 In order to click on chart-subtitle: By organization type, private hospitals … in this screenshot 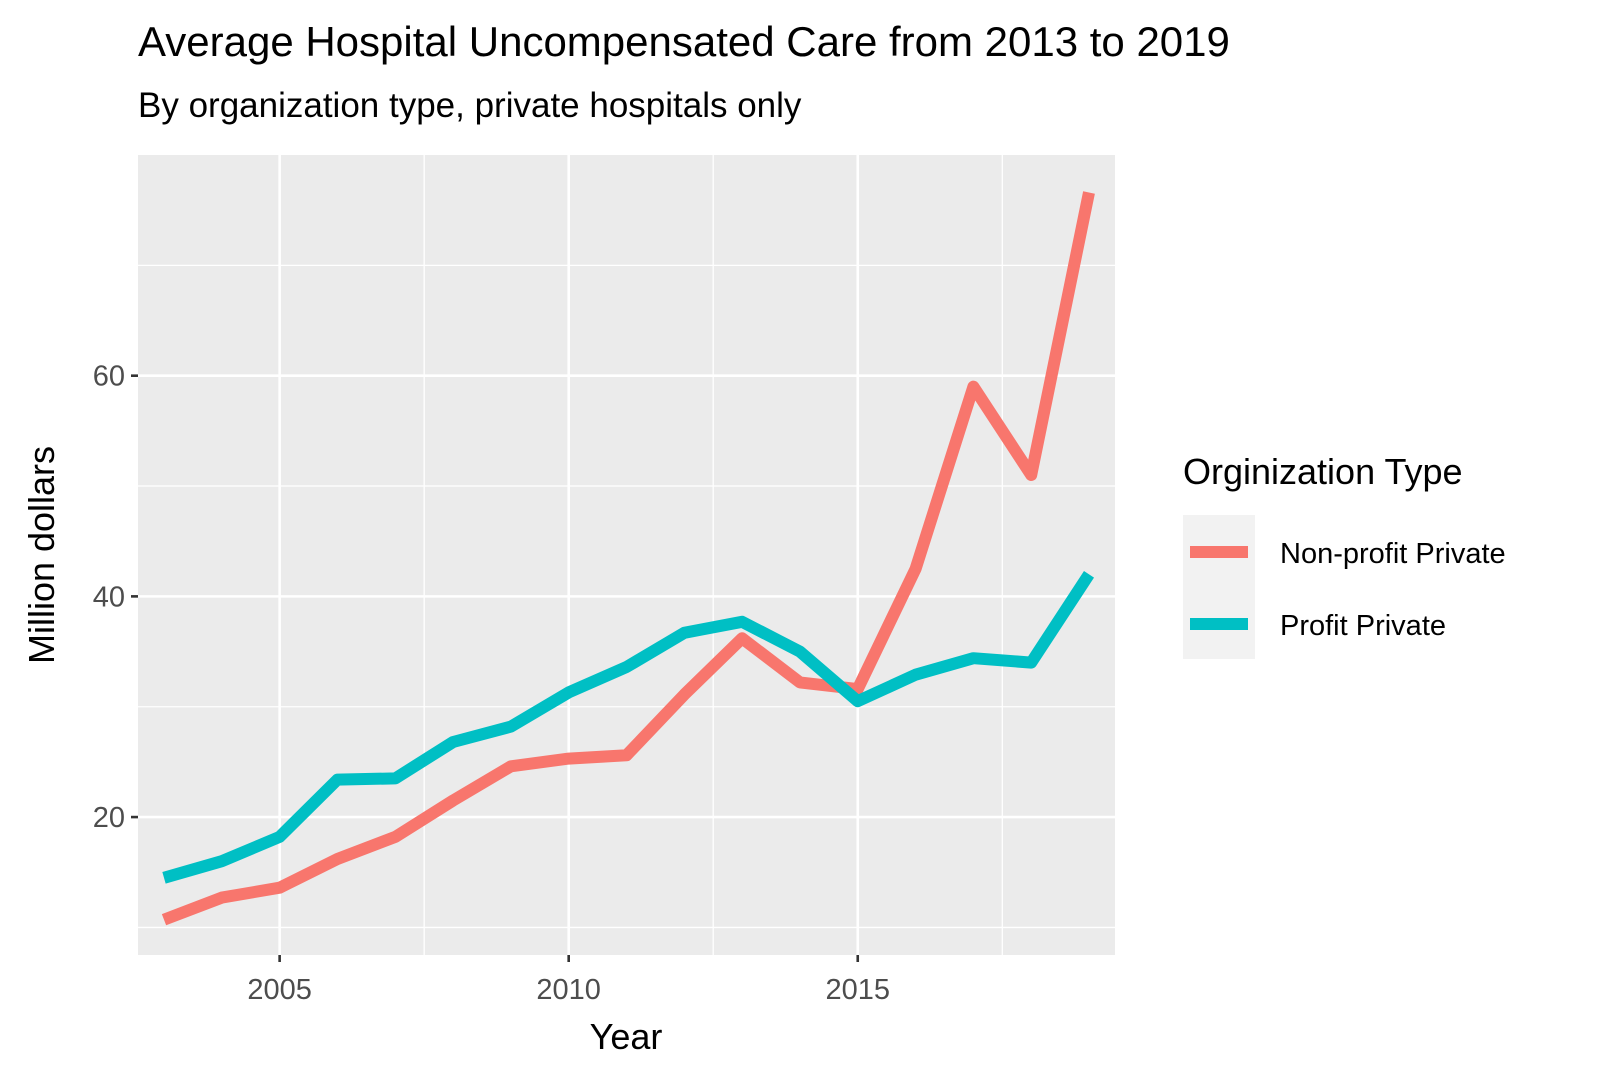, I will do `click(470, 105)`.